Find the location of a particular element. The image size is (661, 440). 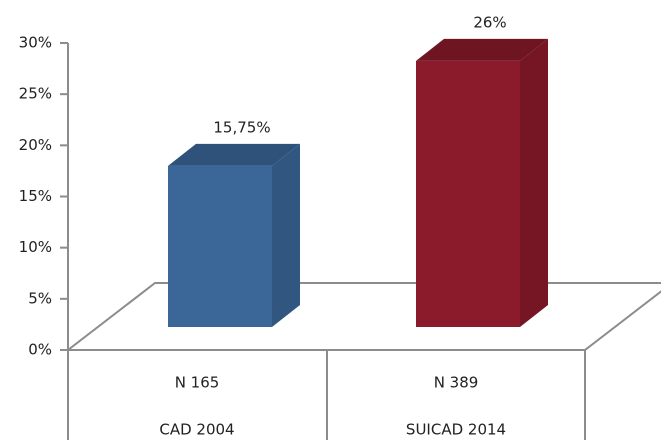

y-tick-label: 5% is located at coordinates (40, 298).